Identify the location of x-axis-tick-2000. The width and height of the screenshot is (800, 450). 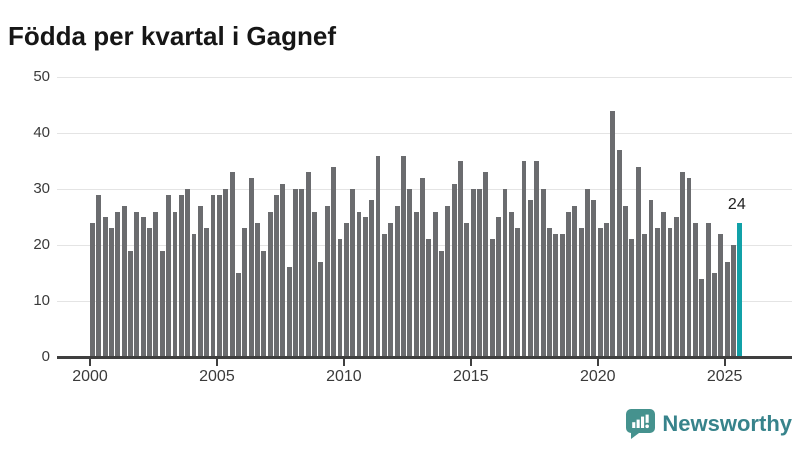
(90, 362).